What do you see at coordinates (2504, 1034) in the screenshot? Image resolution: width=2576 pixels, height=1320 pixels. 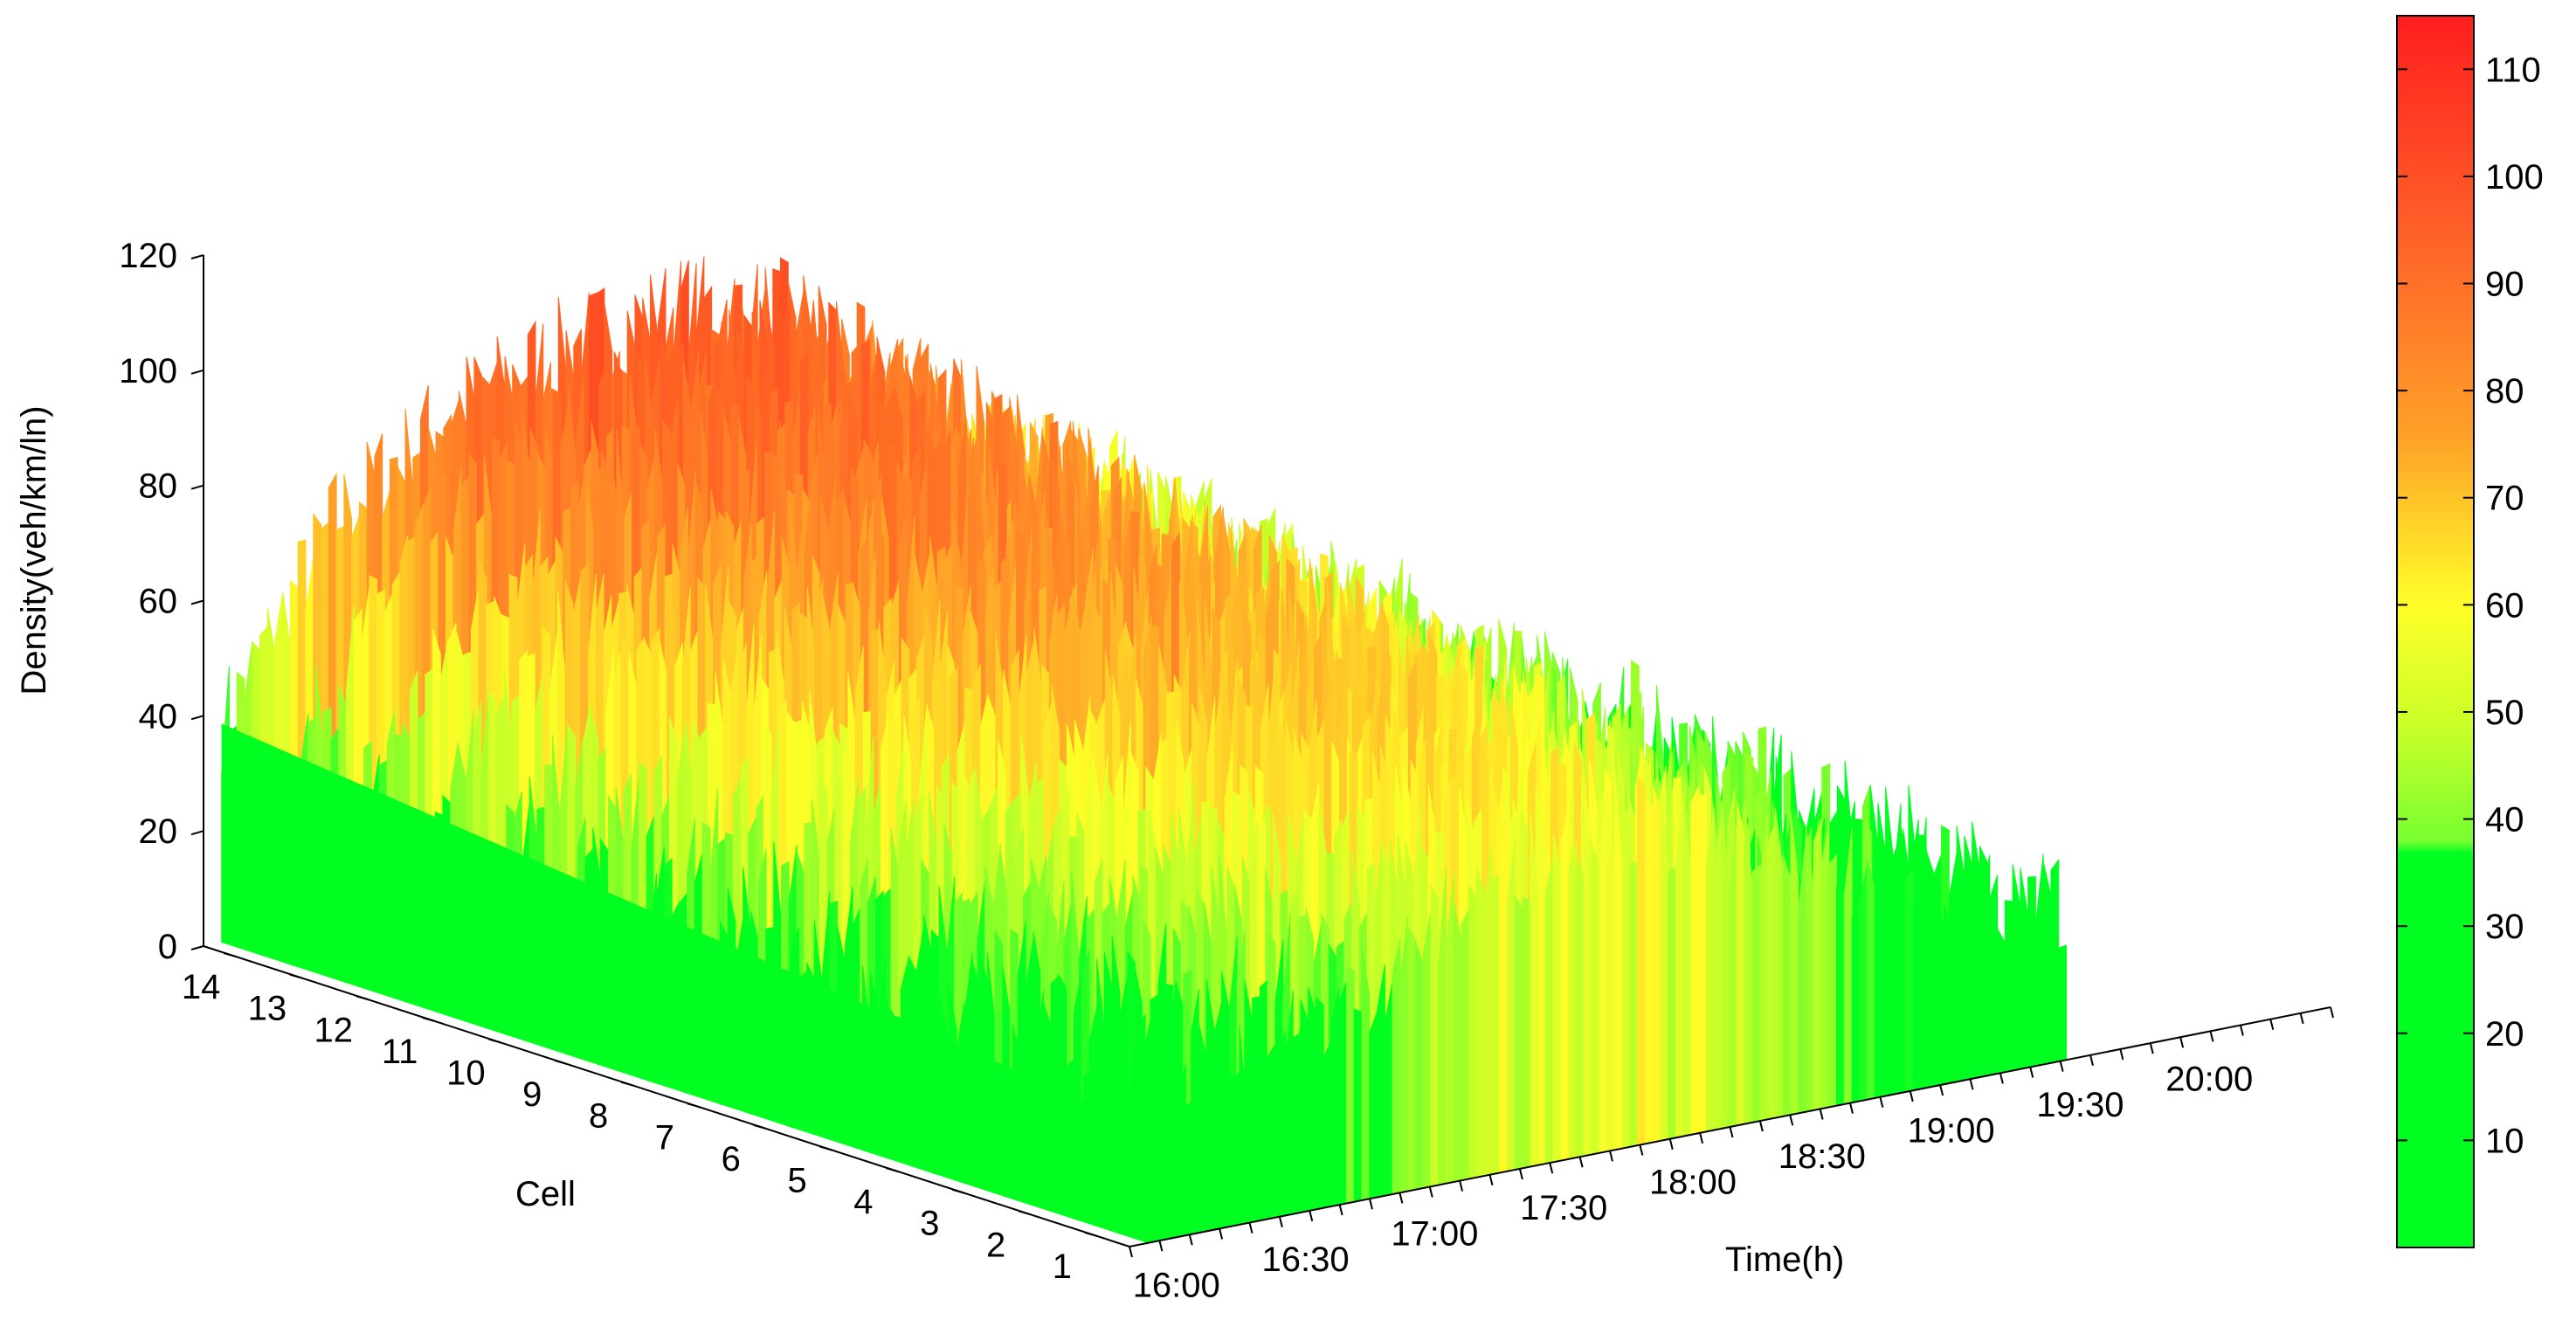 I see `colorbar-tick-label: 20` at bounding box center [2504, 1034].